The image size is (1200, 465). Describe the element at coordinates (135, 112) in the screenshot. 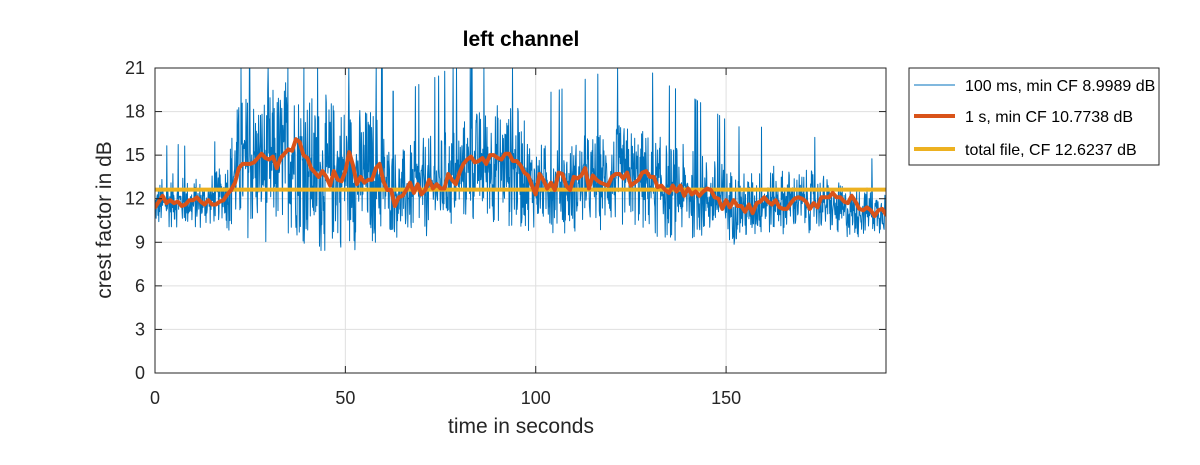

I see `y-tick-label: 18` at that location.